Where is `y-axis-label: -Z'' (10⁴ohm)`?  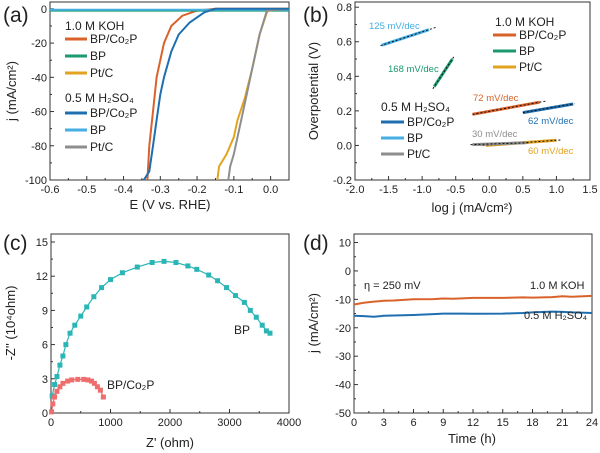 y-axis-label: -Z'' (10⁴ohm) is located at coordinates (10, 323).